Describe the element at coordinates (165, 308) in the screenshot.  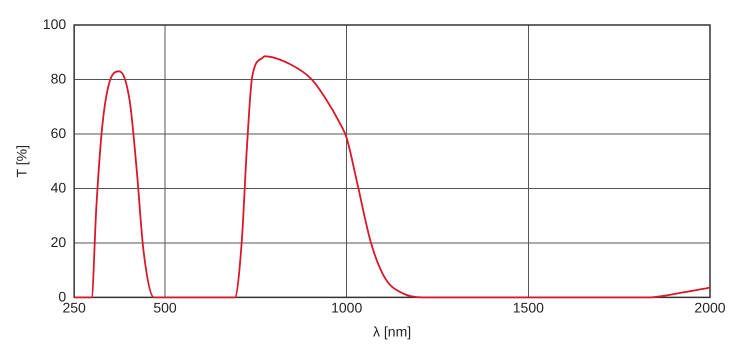
I see `x-tick-label: 500` at that location.